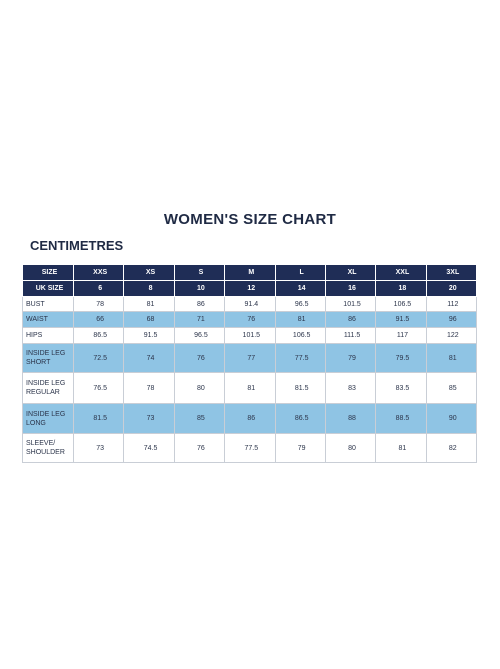  Describe the element at coordinates (350, 272) in the screenshot. I see `size-col-xl: XL` at that location.